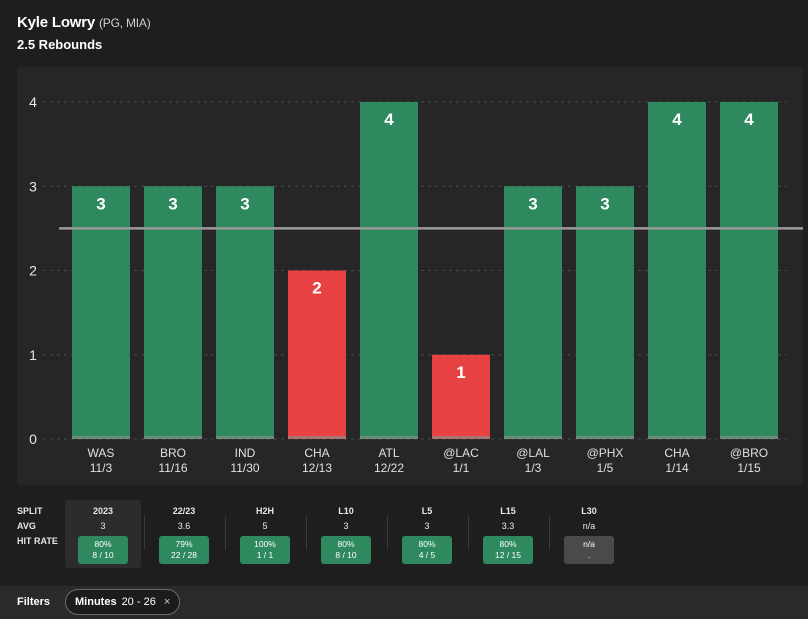  What do you see at coordinates (508, 526) in the screenshot?
I see `split-avg: 3.3` at bounding box center [508, 526].